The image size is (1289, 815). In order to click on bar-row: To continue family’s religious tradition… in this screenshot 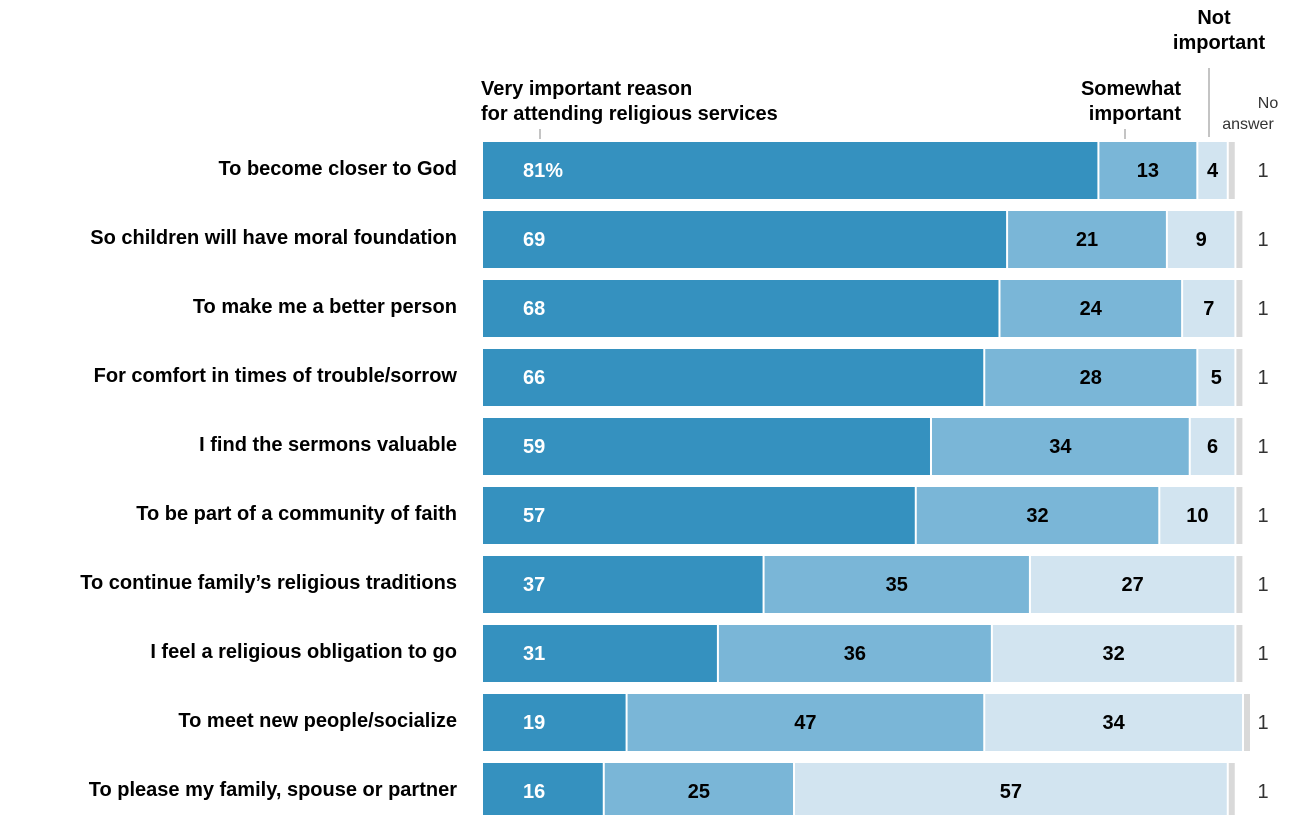, I will do `click(674, 584)`.